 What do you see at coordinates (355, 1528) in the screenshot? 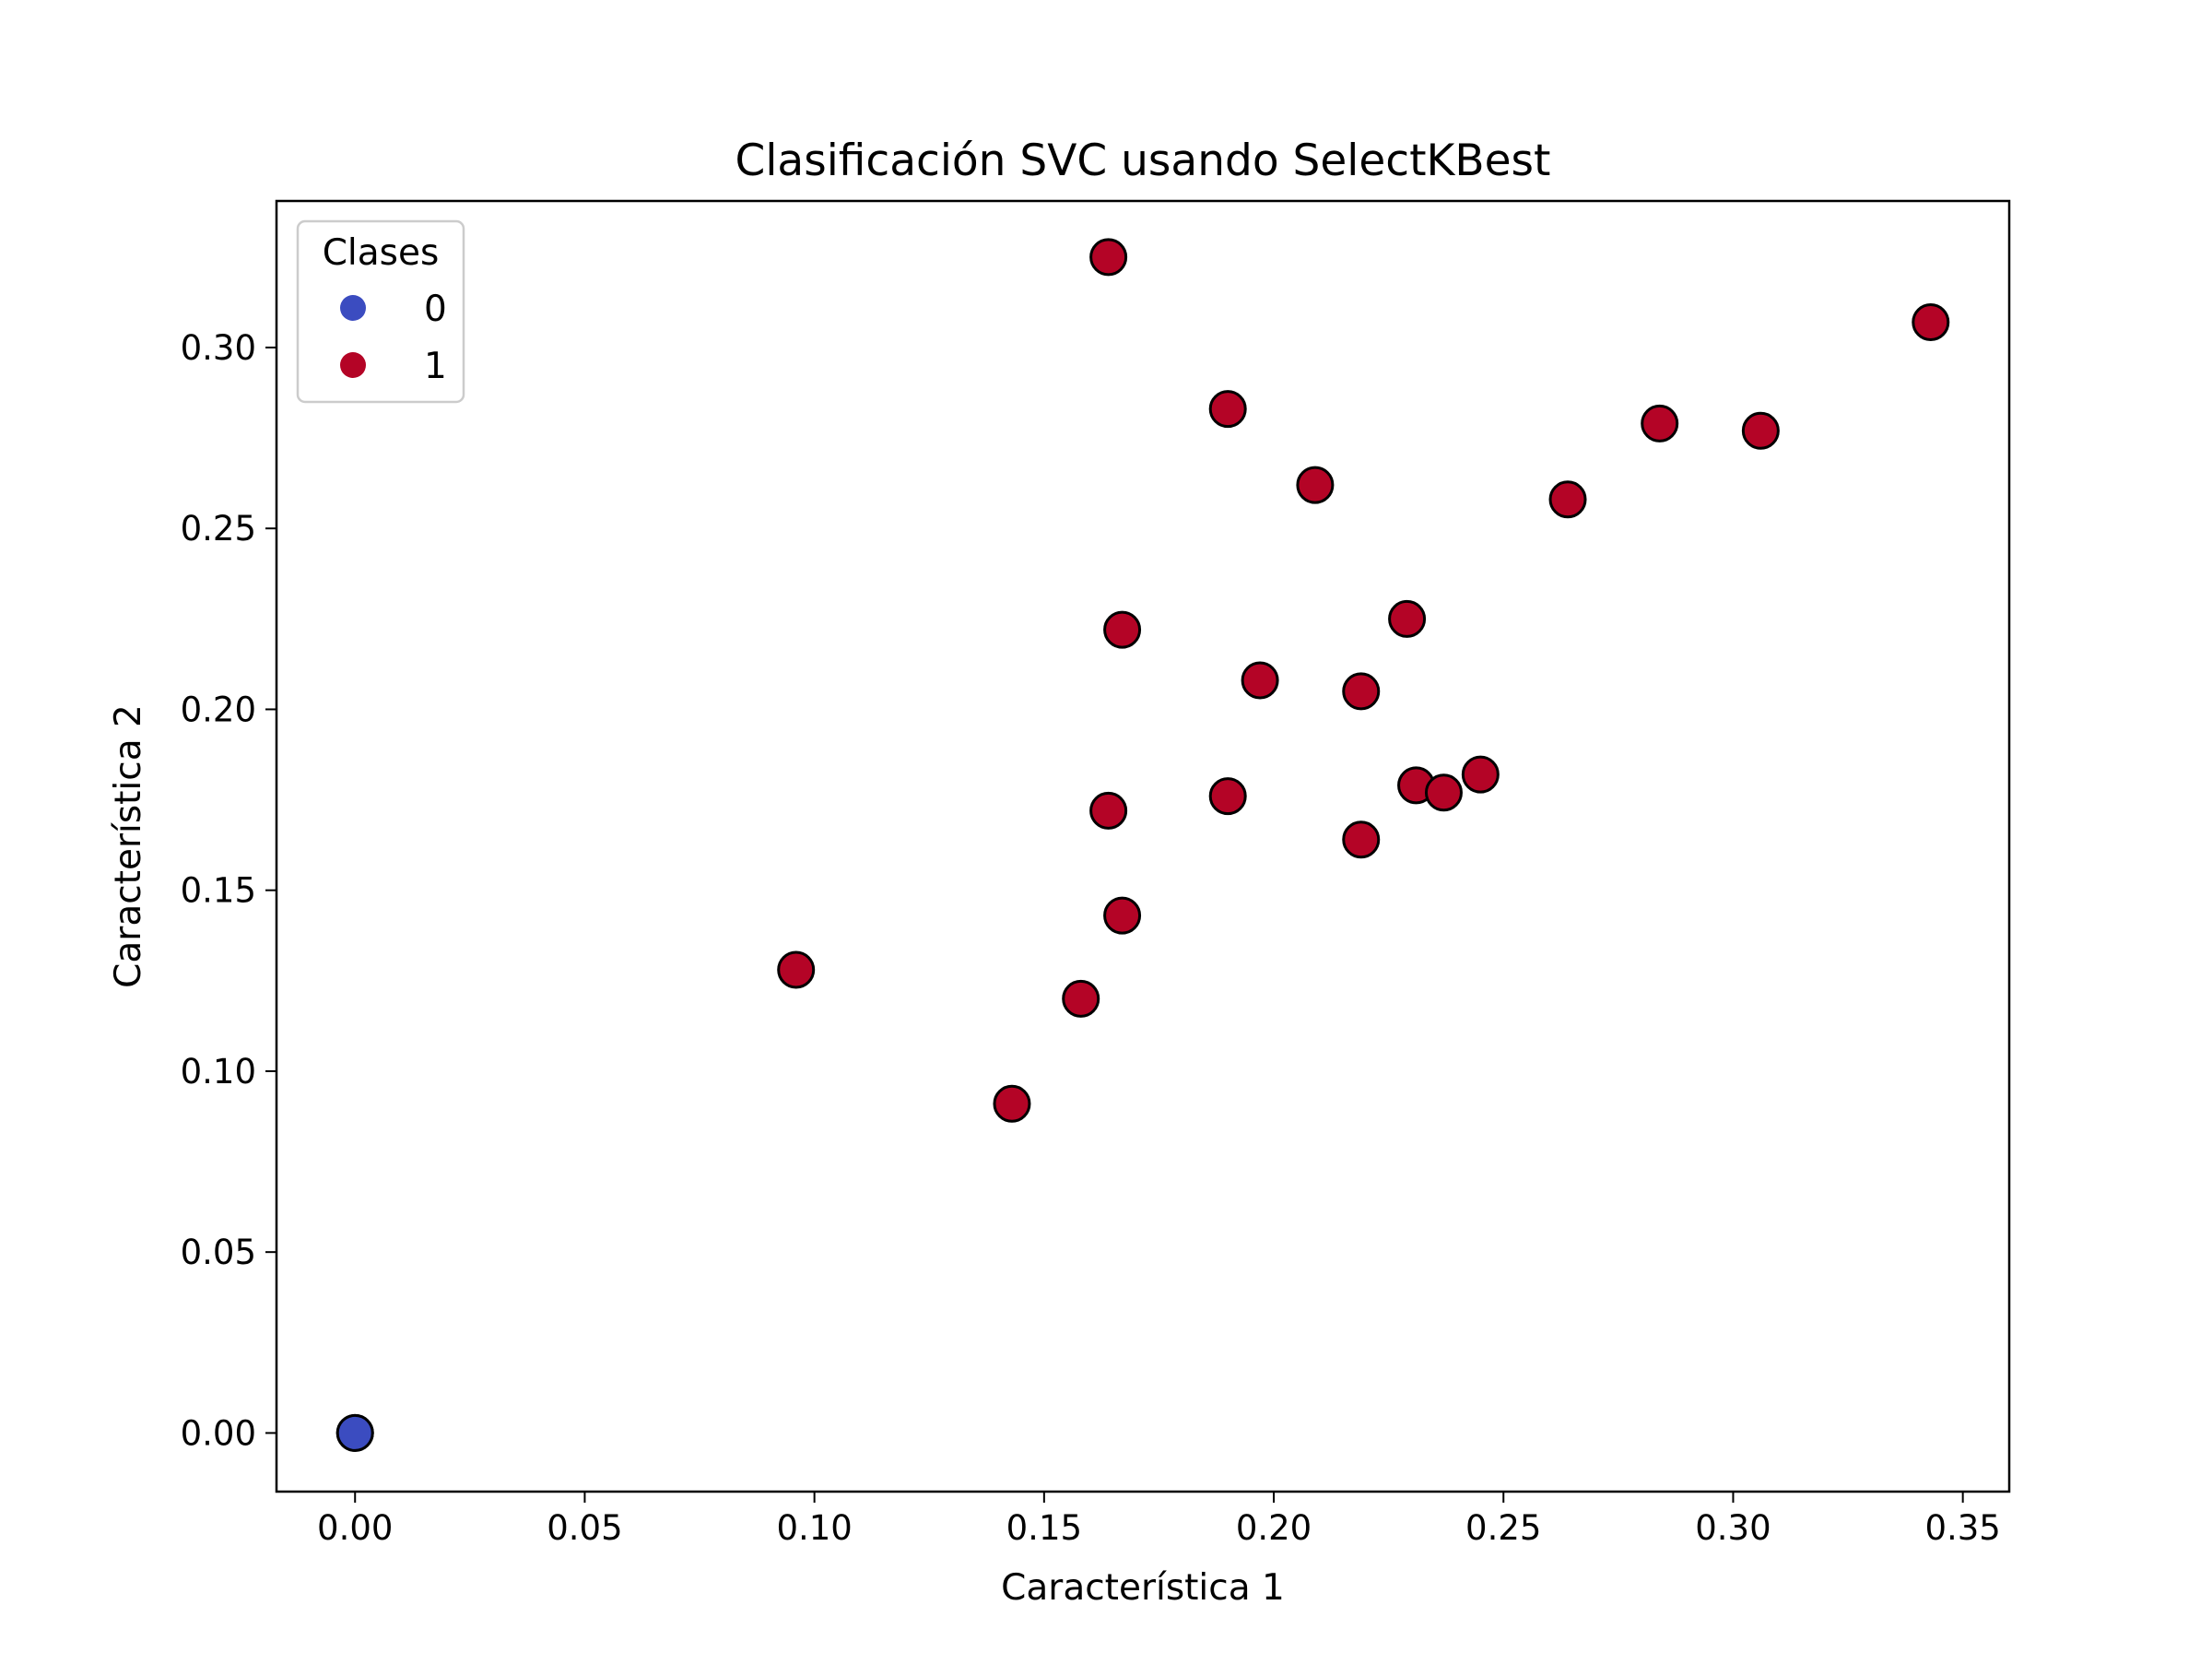
I see `x-tick-label: 0.00` at bounding box center [355, 1528].